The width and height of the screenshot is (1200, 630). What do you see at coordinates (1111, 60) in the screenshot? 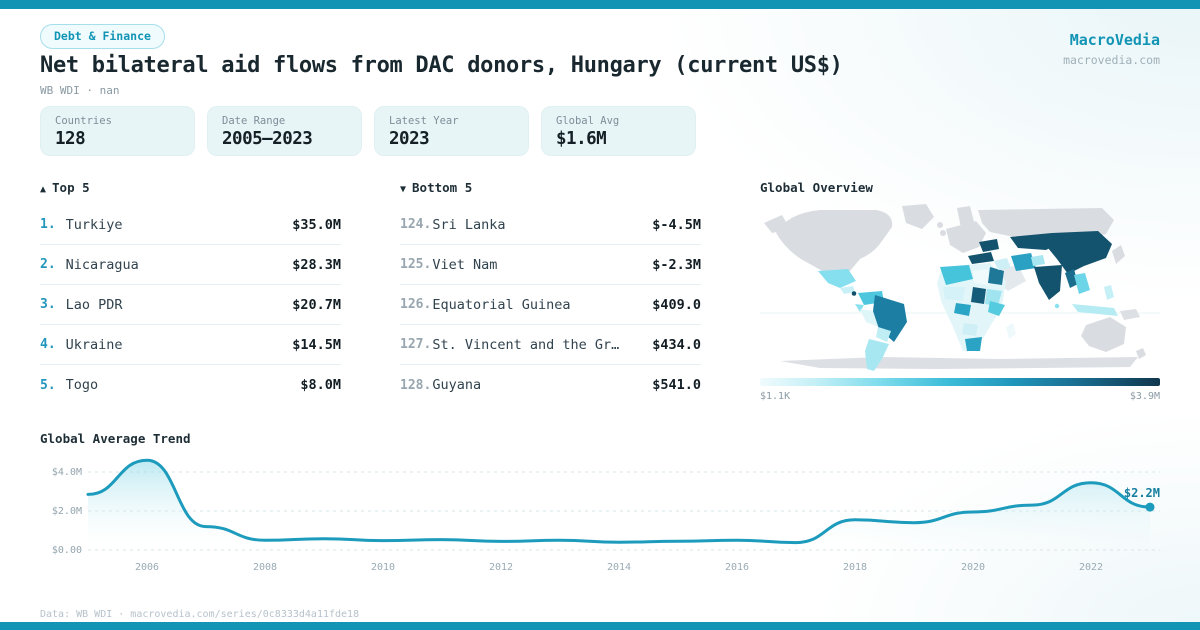
I see `brand-domain: macrovedia.com` at bounding box center [1111, 60].